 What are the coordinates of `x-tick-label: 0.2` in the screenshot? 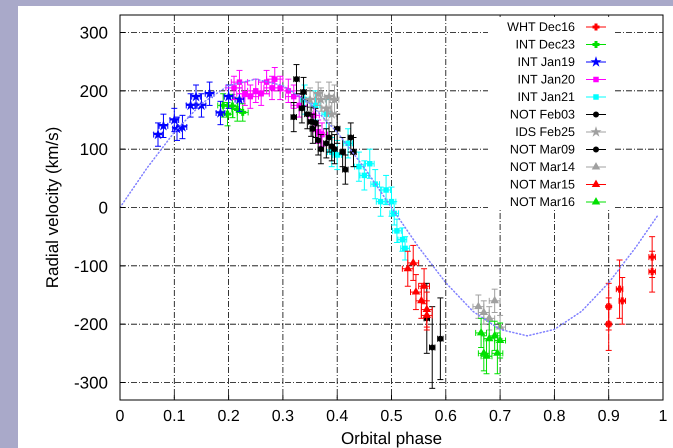 It's located at (228, 416).